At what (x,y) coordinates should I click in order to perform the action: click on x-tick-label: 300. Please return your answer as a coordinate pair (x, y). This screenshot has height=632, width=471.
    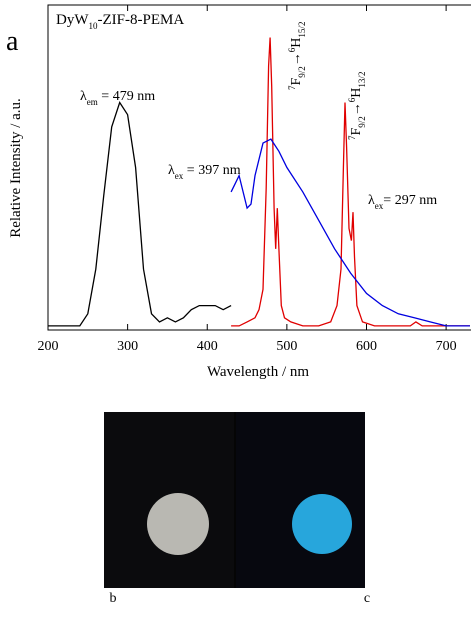
    Looking at the image, I should click on (127, 346).